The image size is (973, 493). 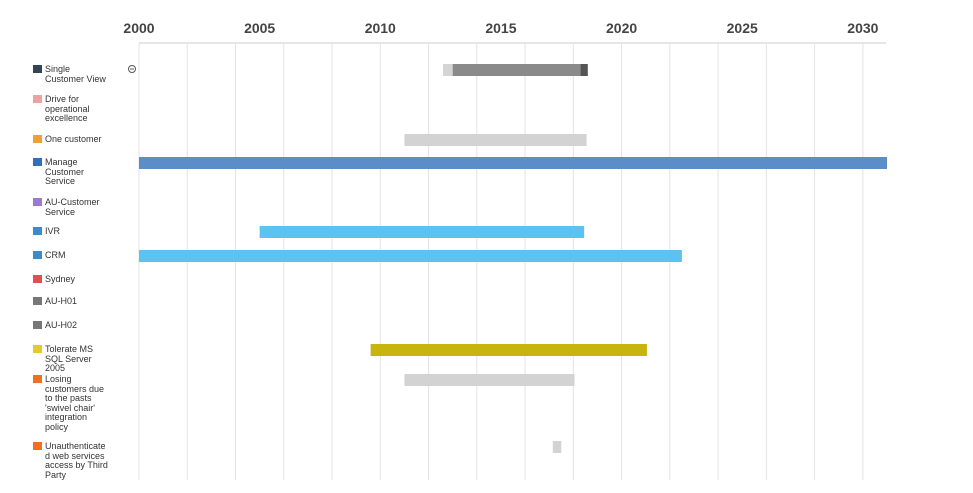 I want to click on row-label: CRM, so click(x=55, y=255).